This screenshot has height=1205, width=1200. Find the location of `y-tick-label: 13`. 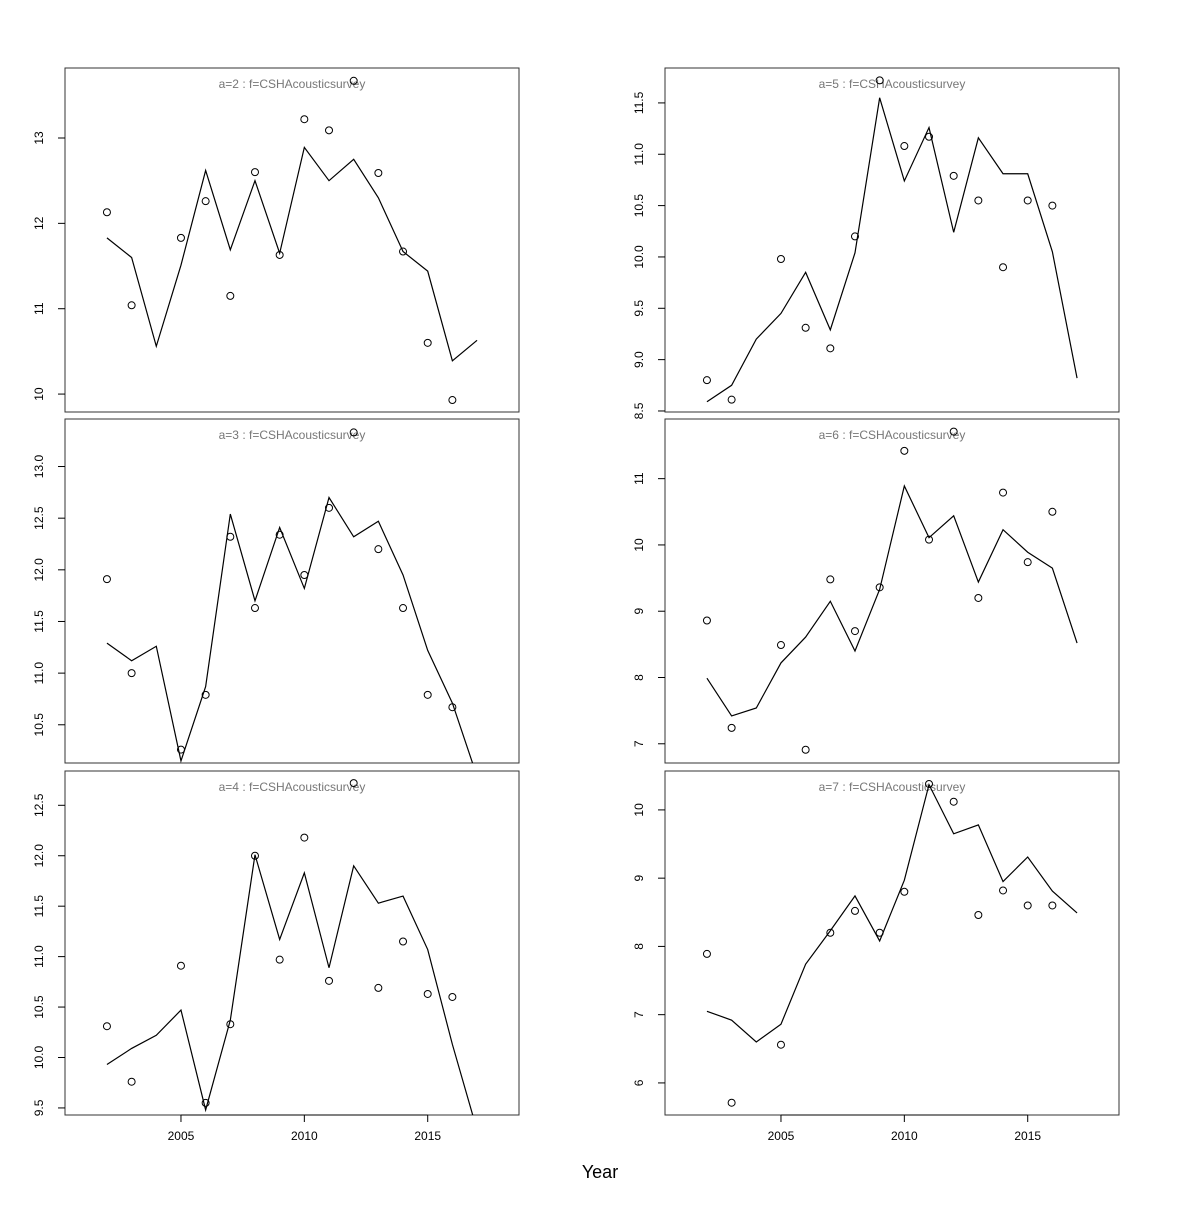

y-tick-label: 13 is located at coordinates (39, 138).